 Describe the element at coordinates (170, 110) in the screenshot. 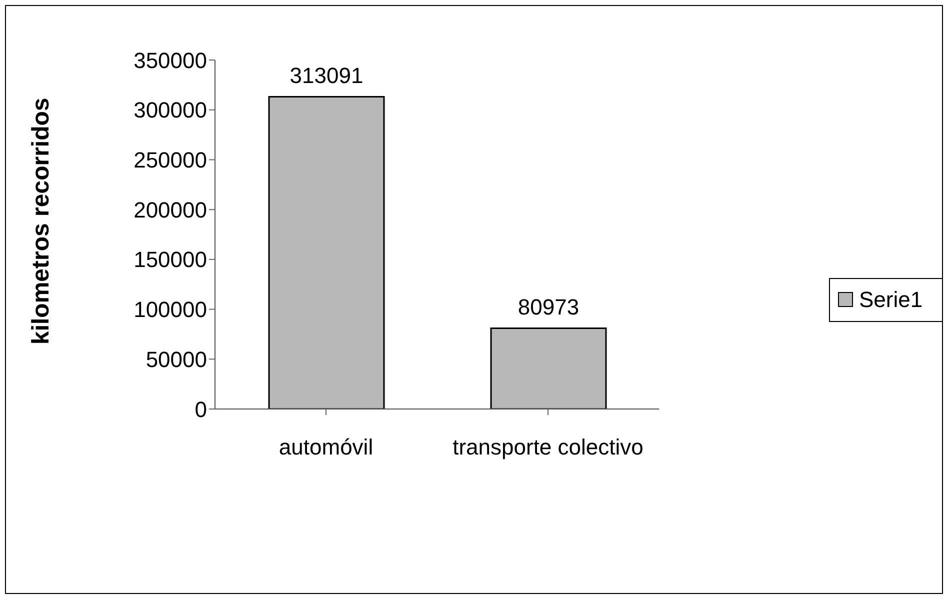

I see `y-tick-label: 300000` at that location.